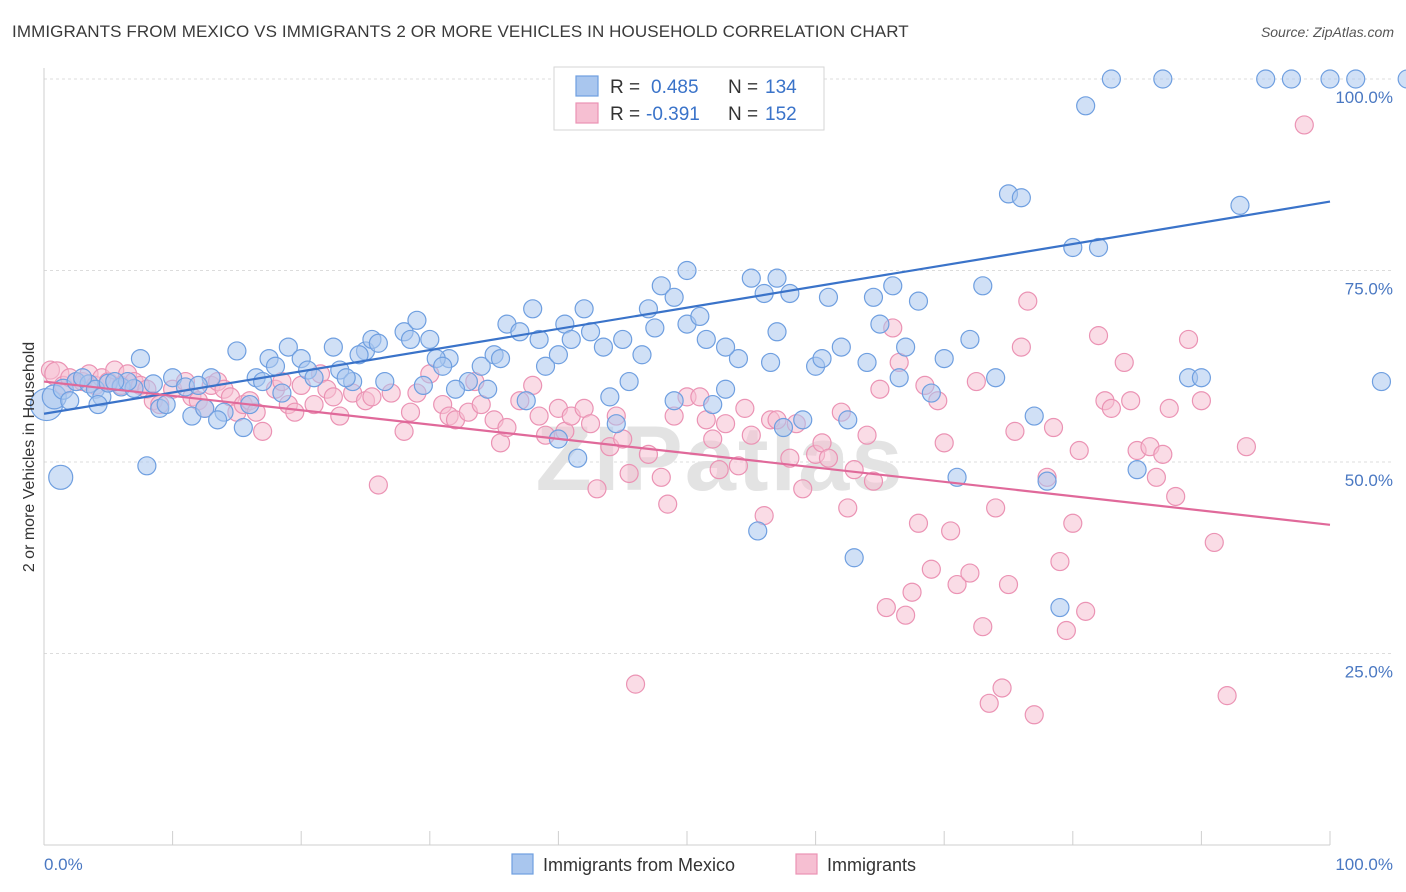 The image size is (1406, 892). I want to click on y-tick-label-1: 75.0%, so click(1369, 289).